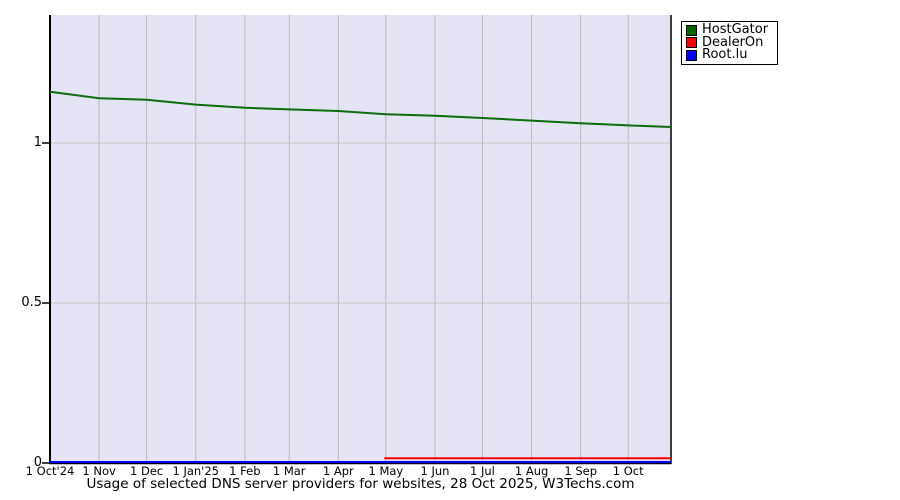  What do you see at coordinates (37, 142) in the screenshot?
I see `y-tick-label: 1` at bounding box center [37, 142].